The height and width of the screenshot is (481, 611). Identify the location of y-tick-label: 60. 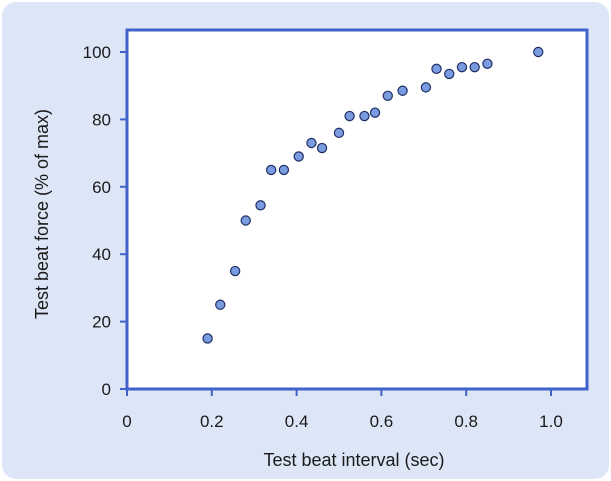
(101, 187).